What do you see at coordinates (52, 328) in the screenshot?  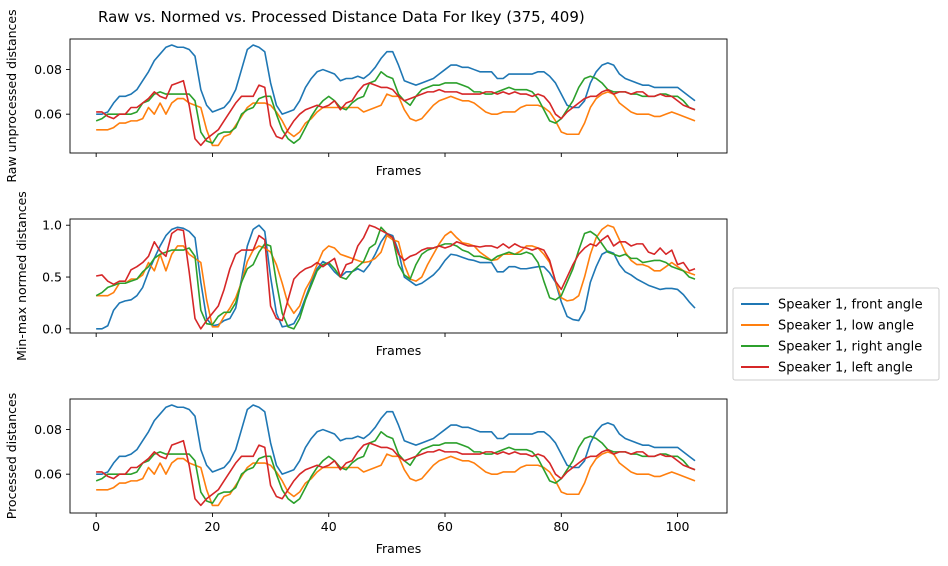 I see `y-tick-label: 0.0` at bounding box center [52, 328].